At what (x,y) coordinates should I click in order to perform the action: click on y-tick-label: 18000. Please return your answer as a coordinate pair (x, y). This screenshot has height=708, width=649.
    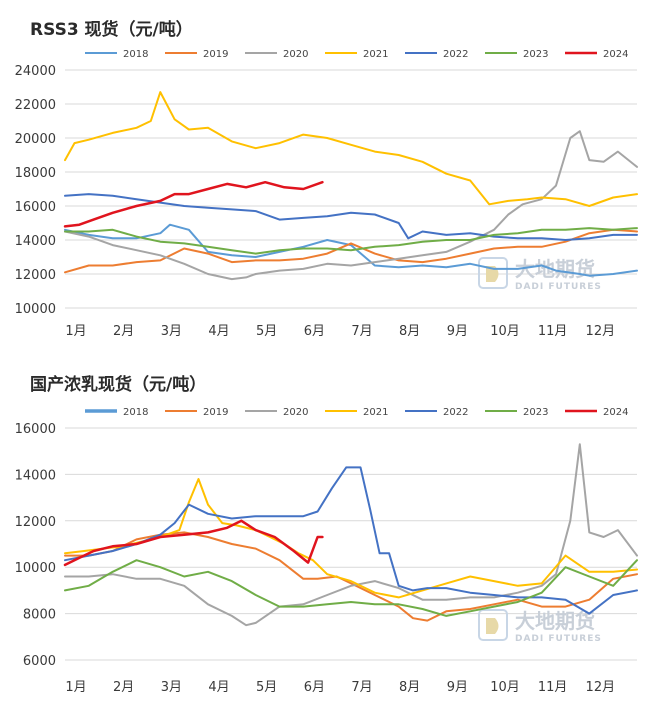
    Looking at the image, I should click on (35, 173).